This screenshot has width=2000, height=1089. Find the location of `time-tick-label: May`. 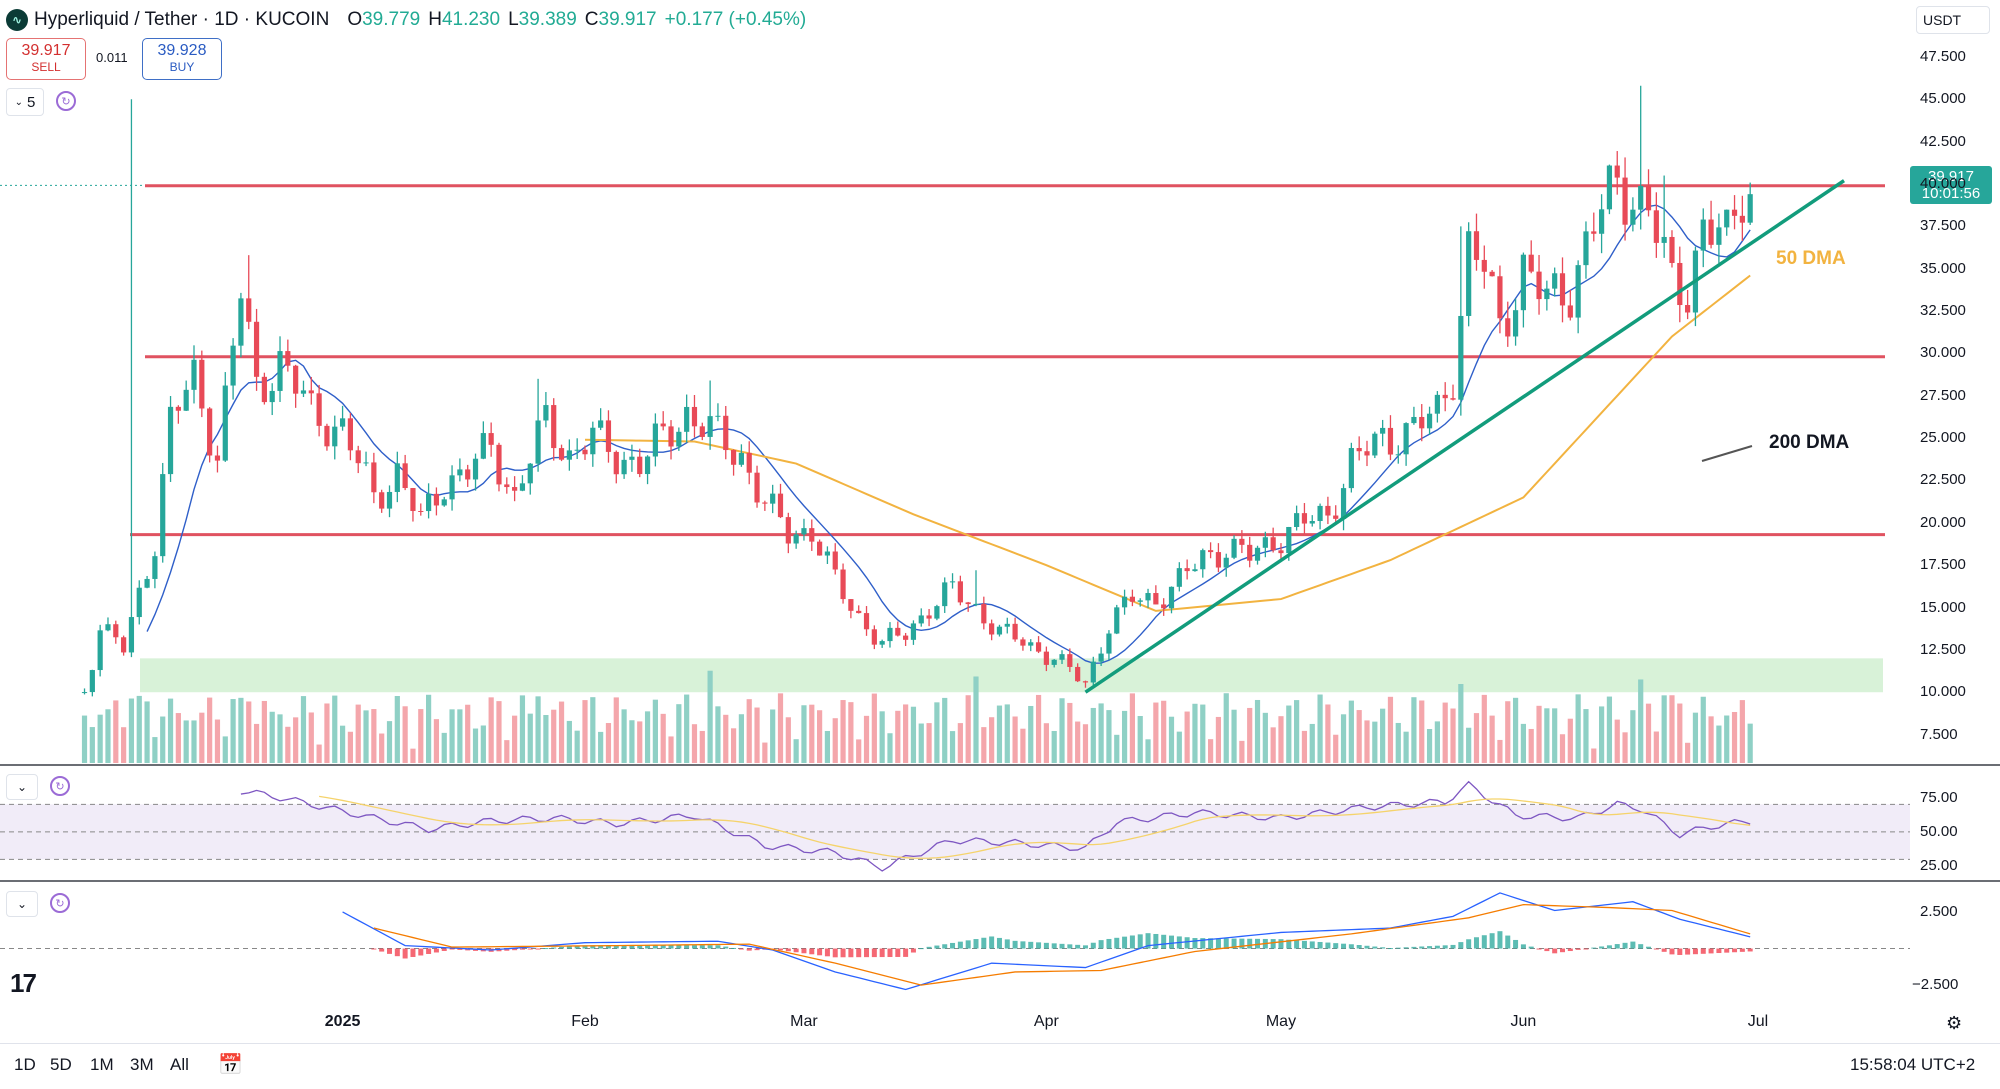

time-tick-label: May is located at coordinates (1281, 1021).